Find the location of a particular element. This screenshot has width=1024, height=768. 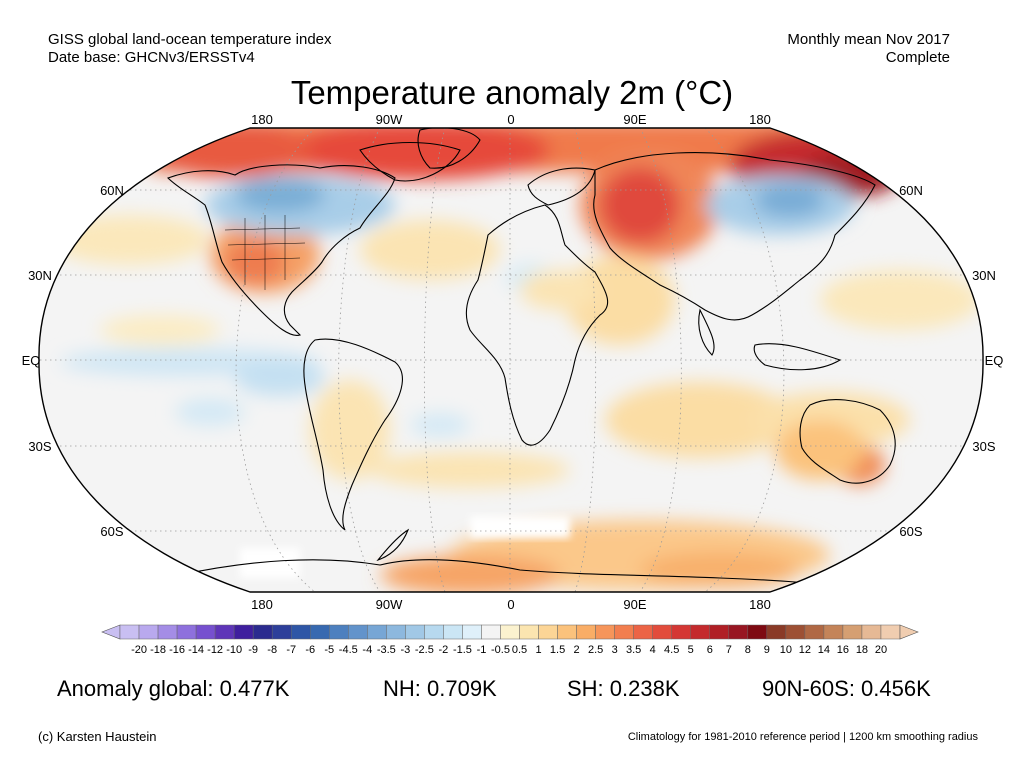

colorbar-tick-label: -8 is located at coordinates (272, 650).